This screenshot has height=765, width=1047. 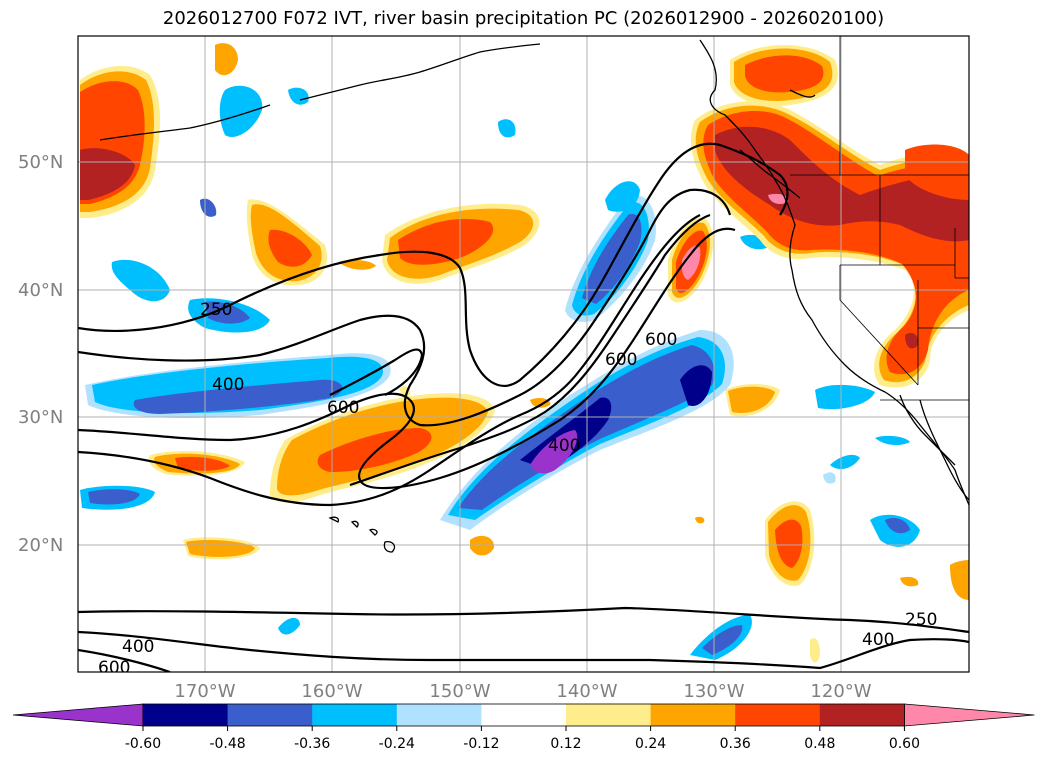 What do you see at coordinates (459, 691) in the screenshot?
I see `lon-label: 150°W` at bounding box center [459, 691].